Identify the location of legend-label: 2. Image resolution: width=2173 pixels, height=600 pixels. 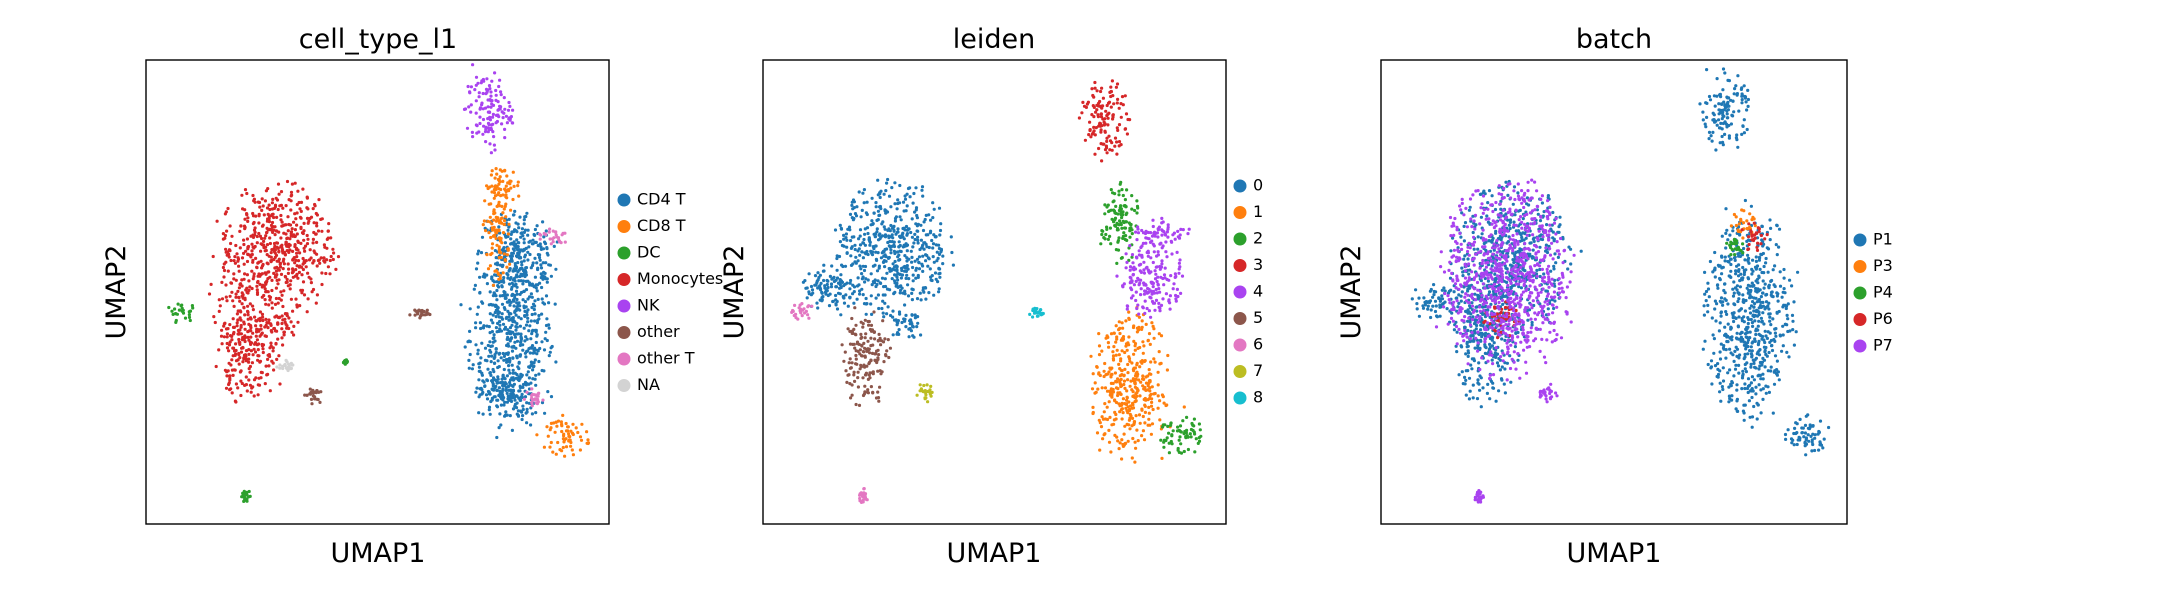
(1258, 238).